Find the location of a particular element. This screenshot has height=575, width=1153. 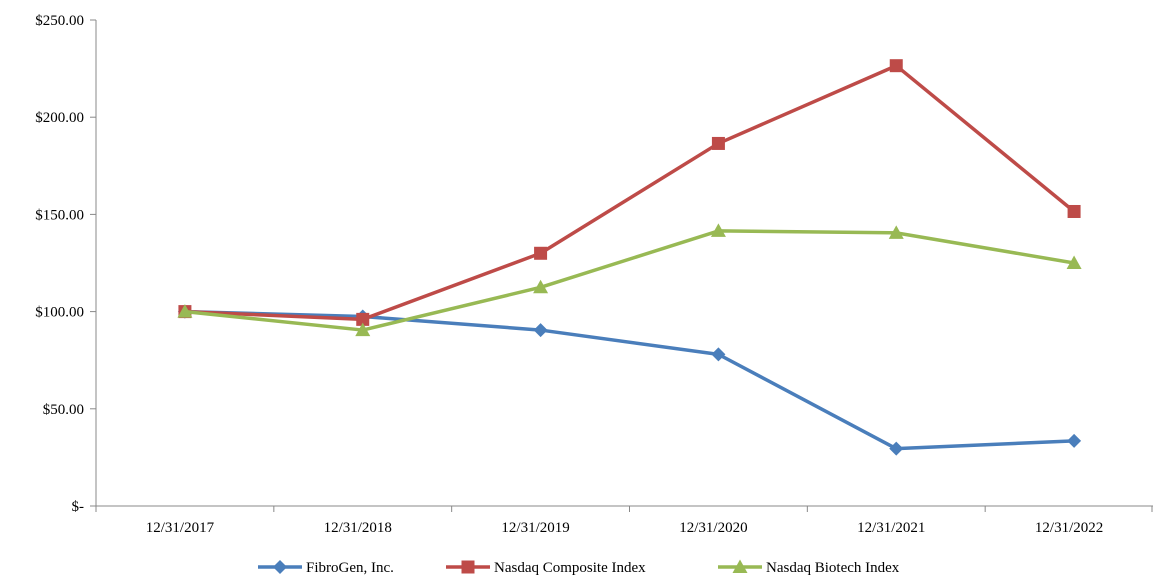

legend-item: Nasdaq Biotech Index is located at coordinates (809, 567).